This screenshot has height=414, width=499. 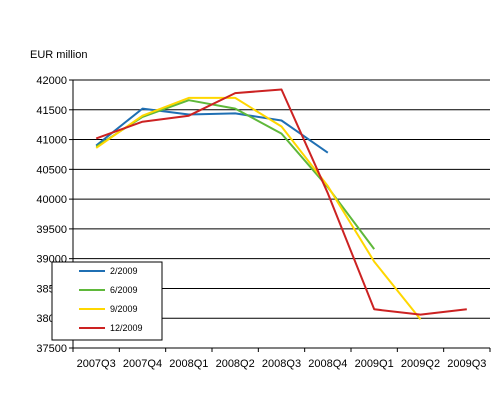 What do you see at coordinates (51, 170) in the screenshot?
I see `y-tick-label: 40500` at bounding box center [51, 170].